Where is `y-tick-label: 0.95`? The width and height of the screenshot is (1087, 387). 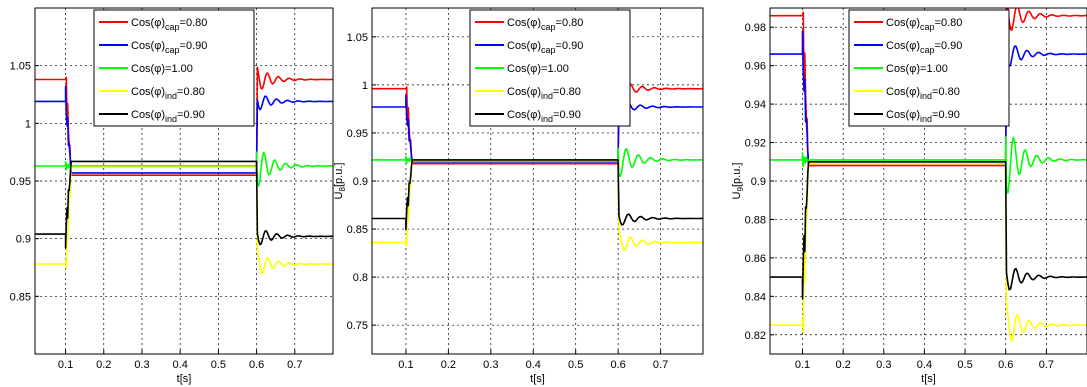 y-tick-label: 0.95 is located at coordinates (357, 134).